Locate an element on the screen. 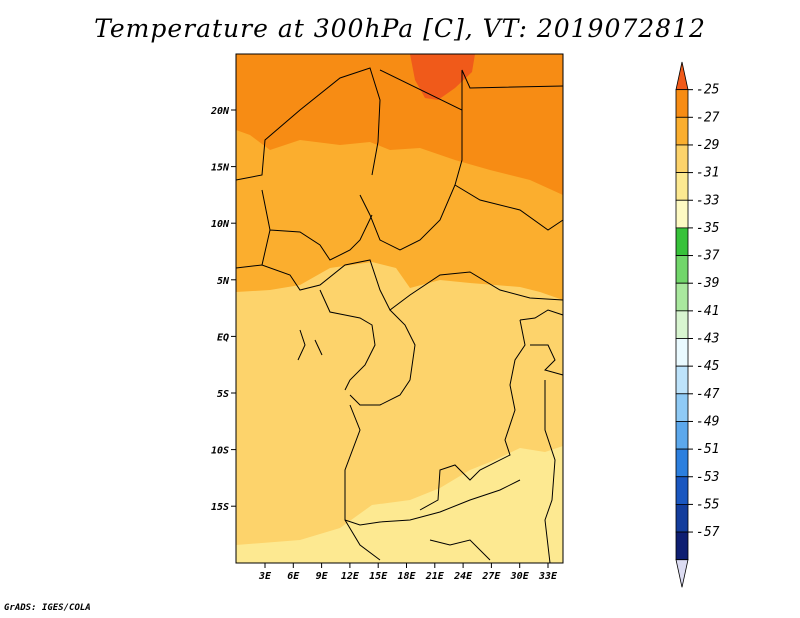 The width and height of the screenshot is (800, 618). colorbar-label: -45 is located at coordinates (708, 366).